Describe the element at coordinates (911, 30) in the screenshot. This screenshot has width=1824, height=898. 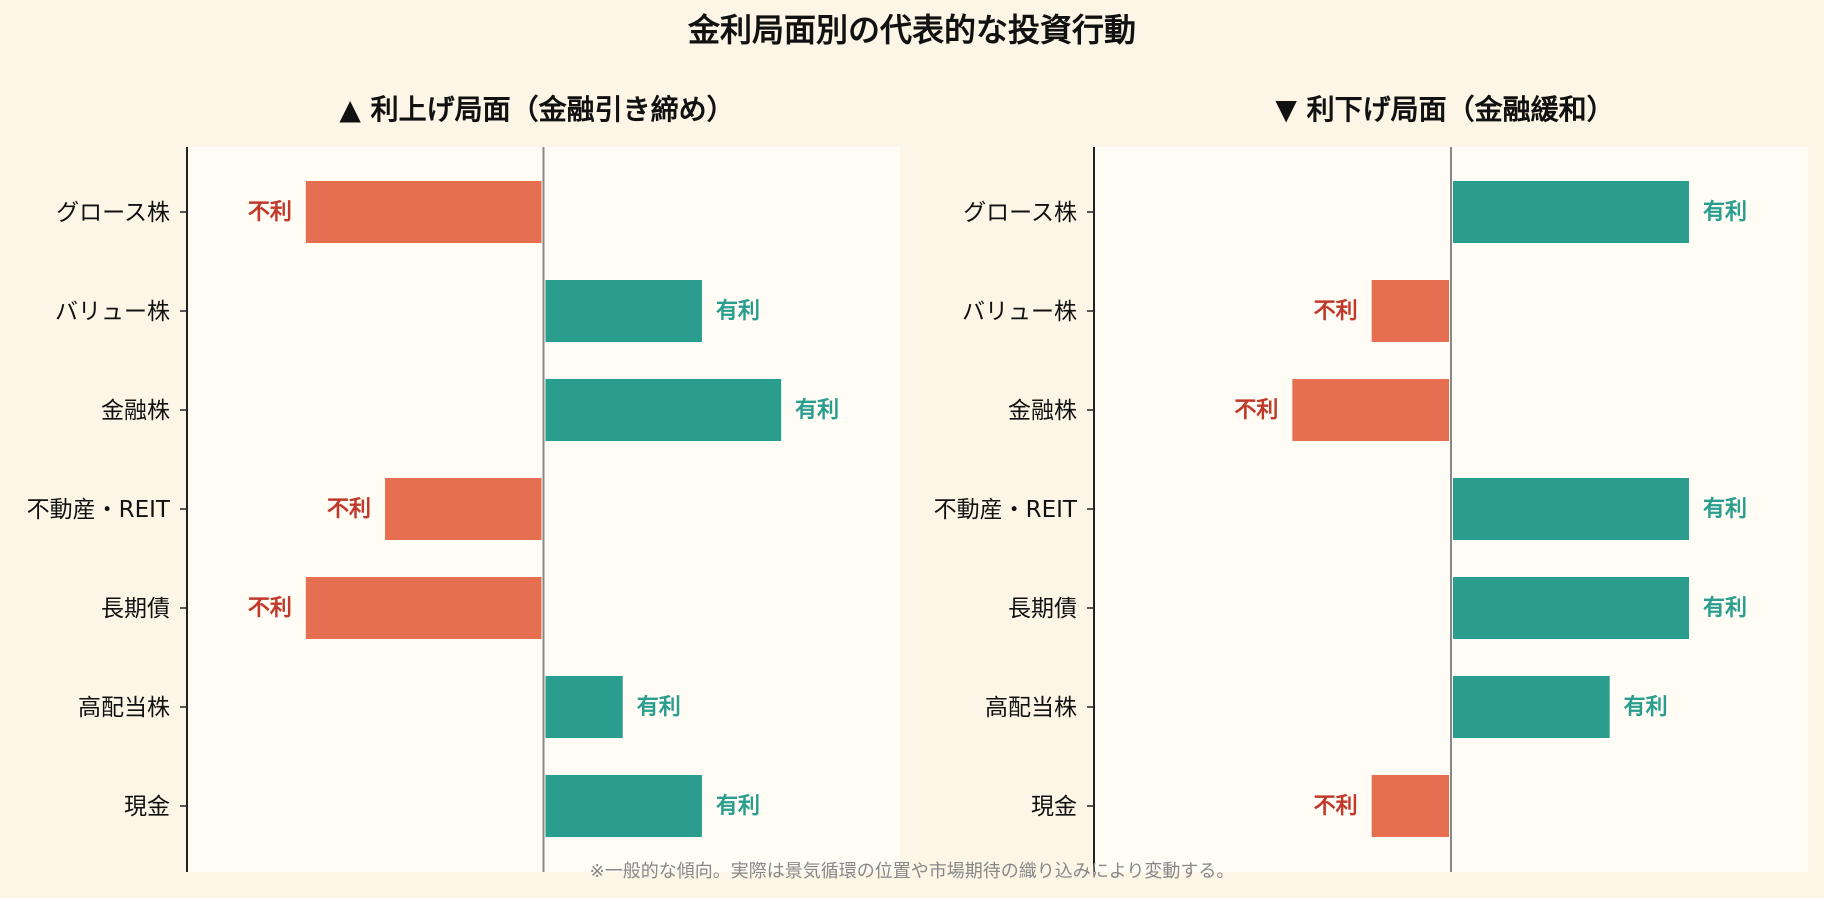
I see `chart-title: 金利局面別の代表的な投資行動` at that location.